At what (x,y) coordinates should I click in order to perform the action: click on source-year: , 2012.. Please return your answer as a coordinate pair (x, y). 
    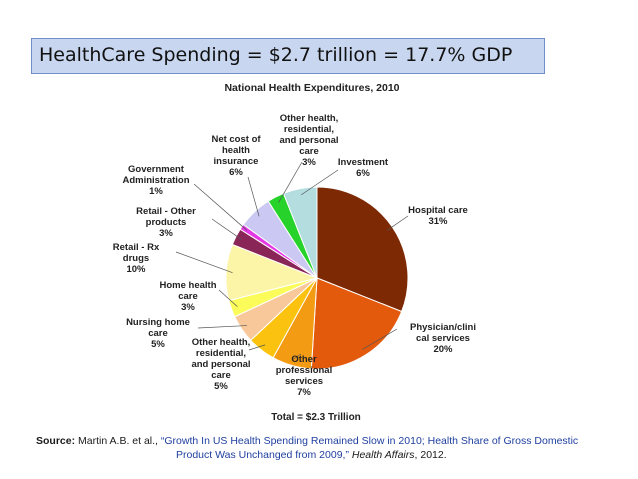
    Looking at the image, I should click on (430, 455).